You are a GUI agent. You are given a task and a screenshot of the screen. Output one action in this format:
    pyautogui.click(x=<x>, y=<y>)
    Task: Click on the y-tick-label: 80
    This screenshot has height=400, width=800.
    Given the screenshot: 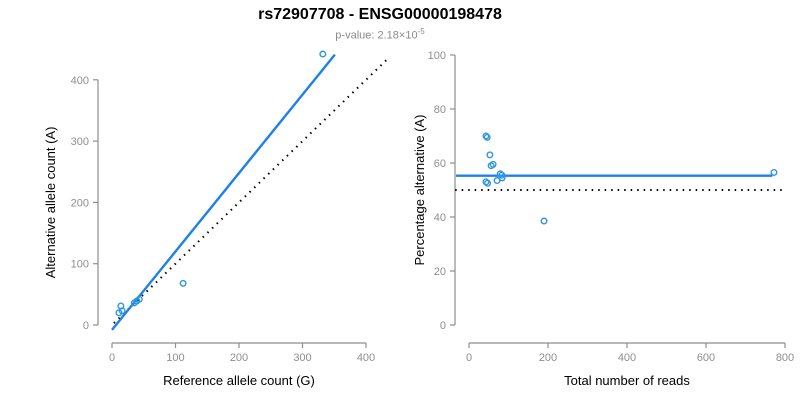 What is the action you would take?
    pyautogui.click(x=440, y=110)
    